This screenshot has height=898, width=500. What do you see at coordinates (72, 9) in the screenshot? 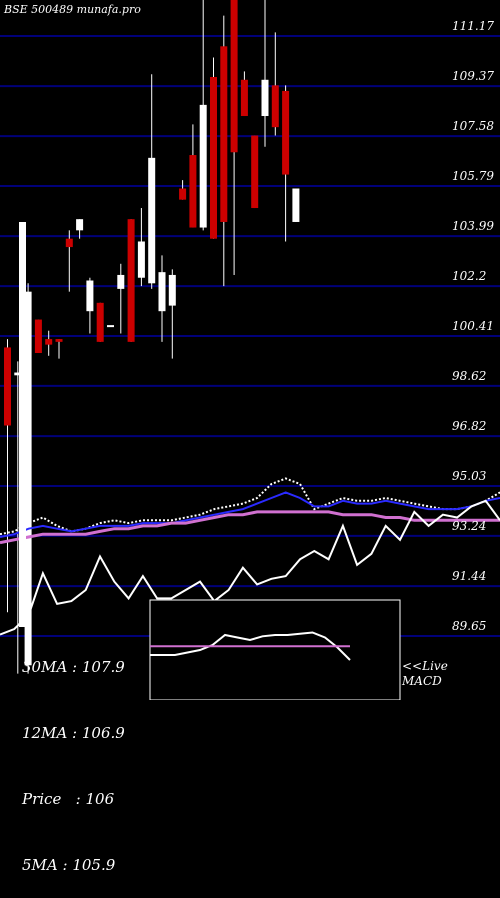
I see `chart-title: BSE 500489 munafa.pro` at bounding box center [72, 9].